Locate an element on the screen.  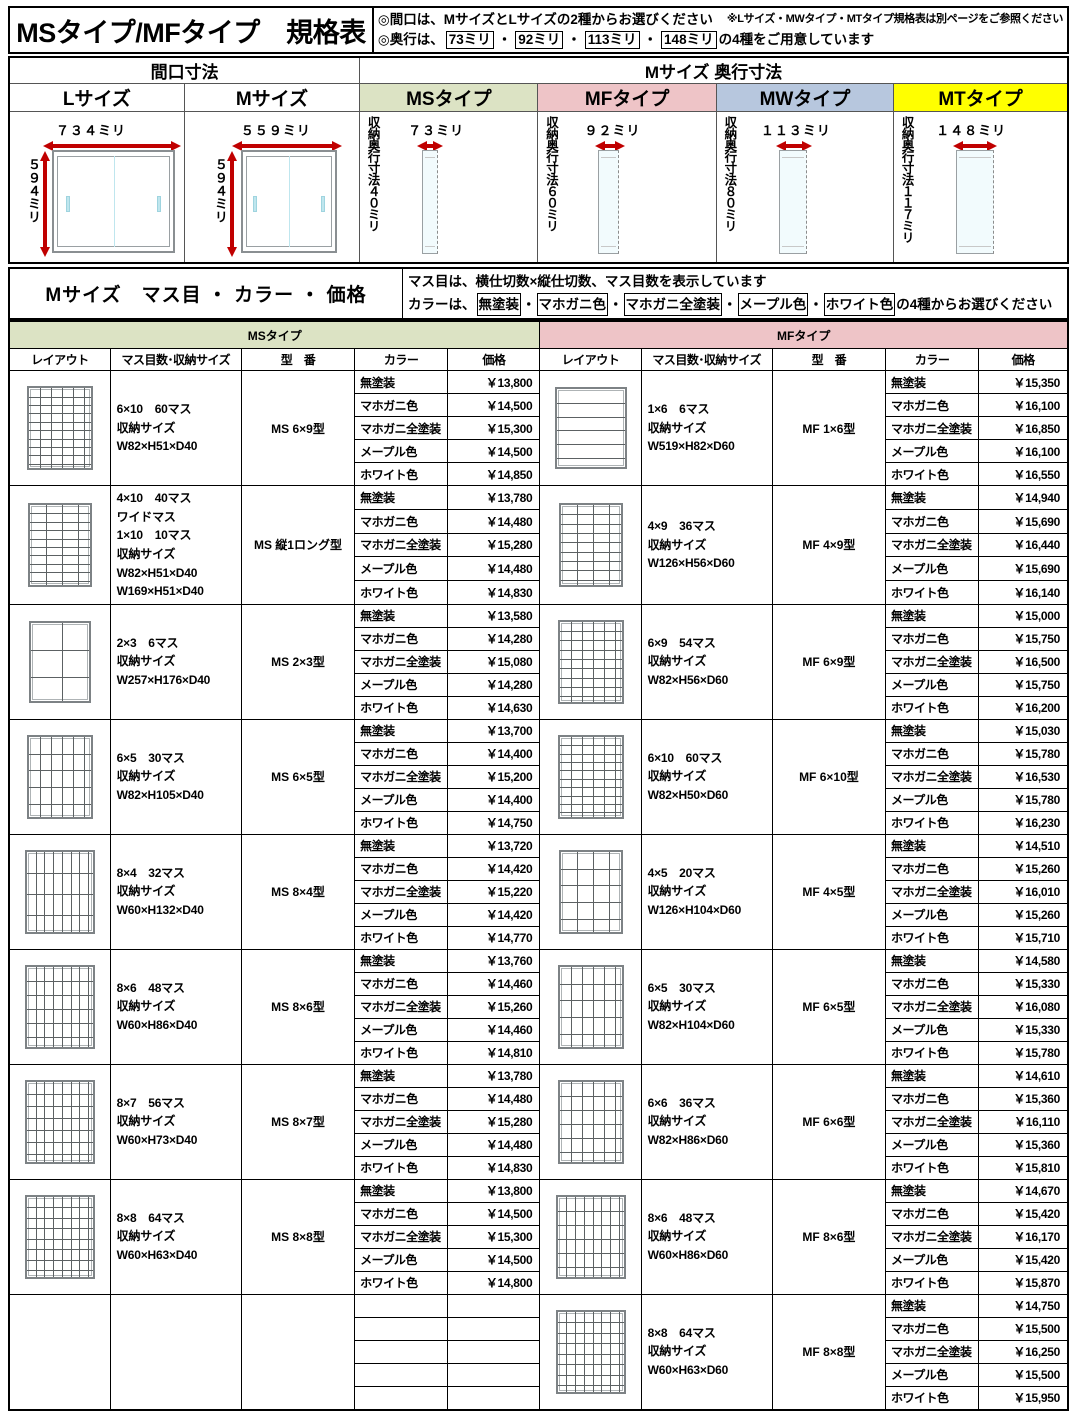
mf-price-cell: ￥16,170 is located at coordinates (1023, 1236).